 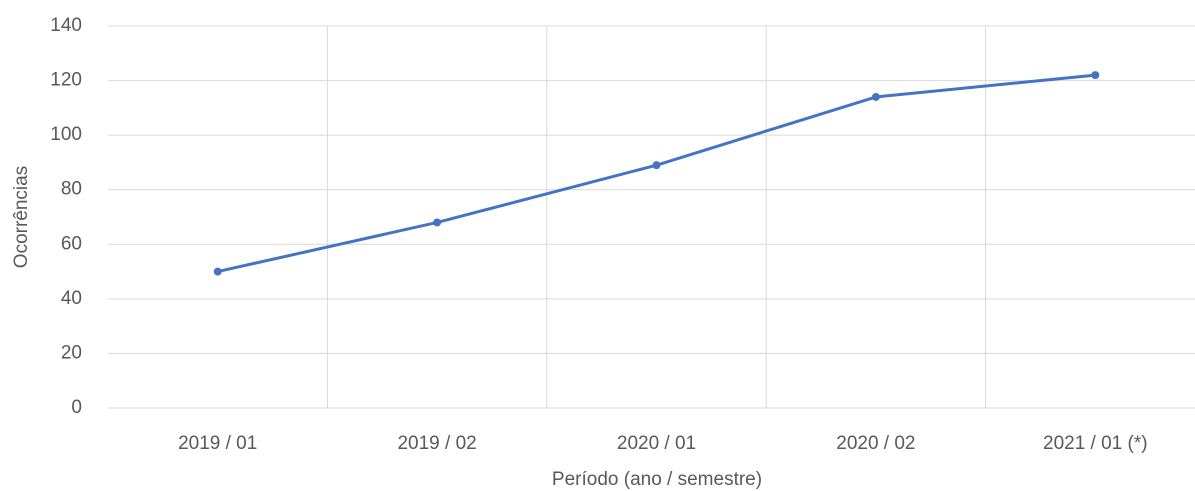 I want to click on y-tick-label: 140, so click(x=66, y=25).